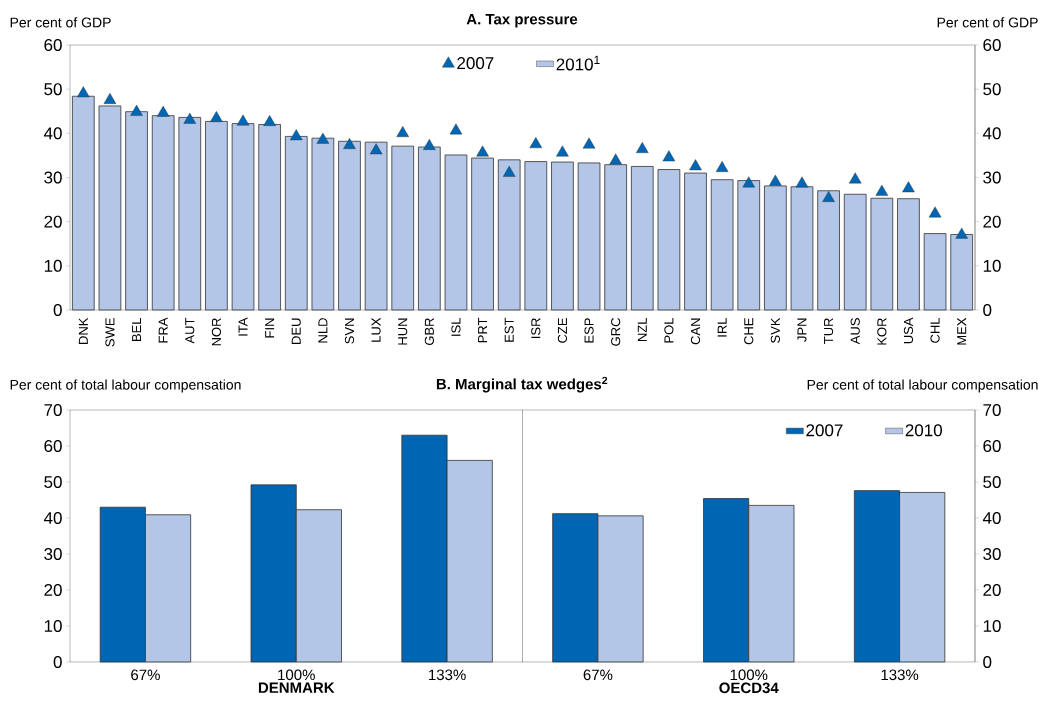 The height and width of the screenshot is (706, 1046). Describe the element at coordinates (642, 329) in the screenshot. I see `x-tick-label: NZL` at that location.